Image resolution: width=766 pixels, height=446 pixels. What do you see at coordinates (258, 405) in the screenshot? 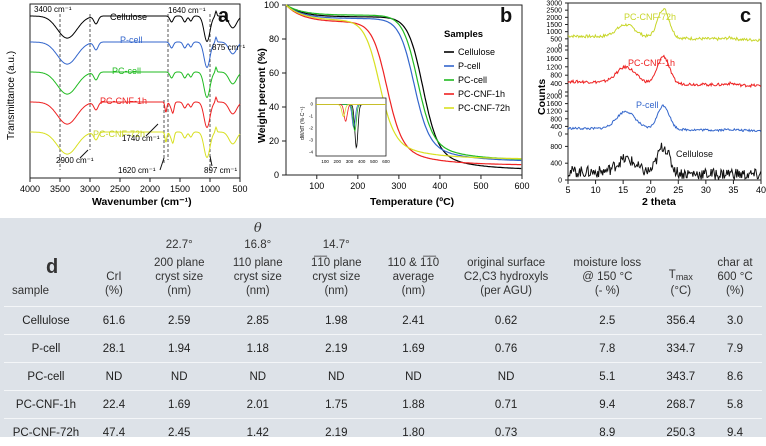
I see `table-cell: 2.01` at bounding box center [258, 405].